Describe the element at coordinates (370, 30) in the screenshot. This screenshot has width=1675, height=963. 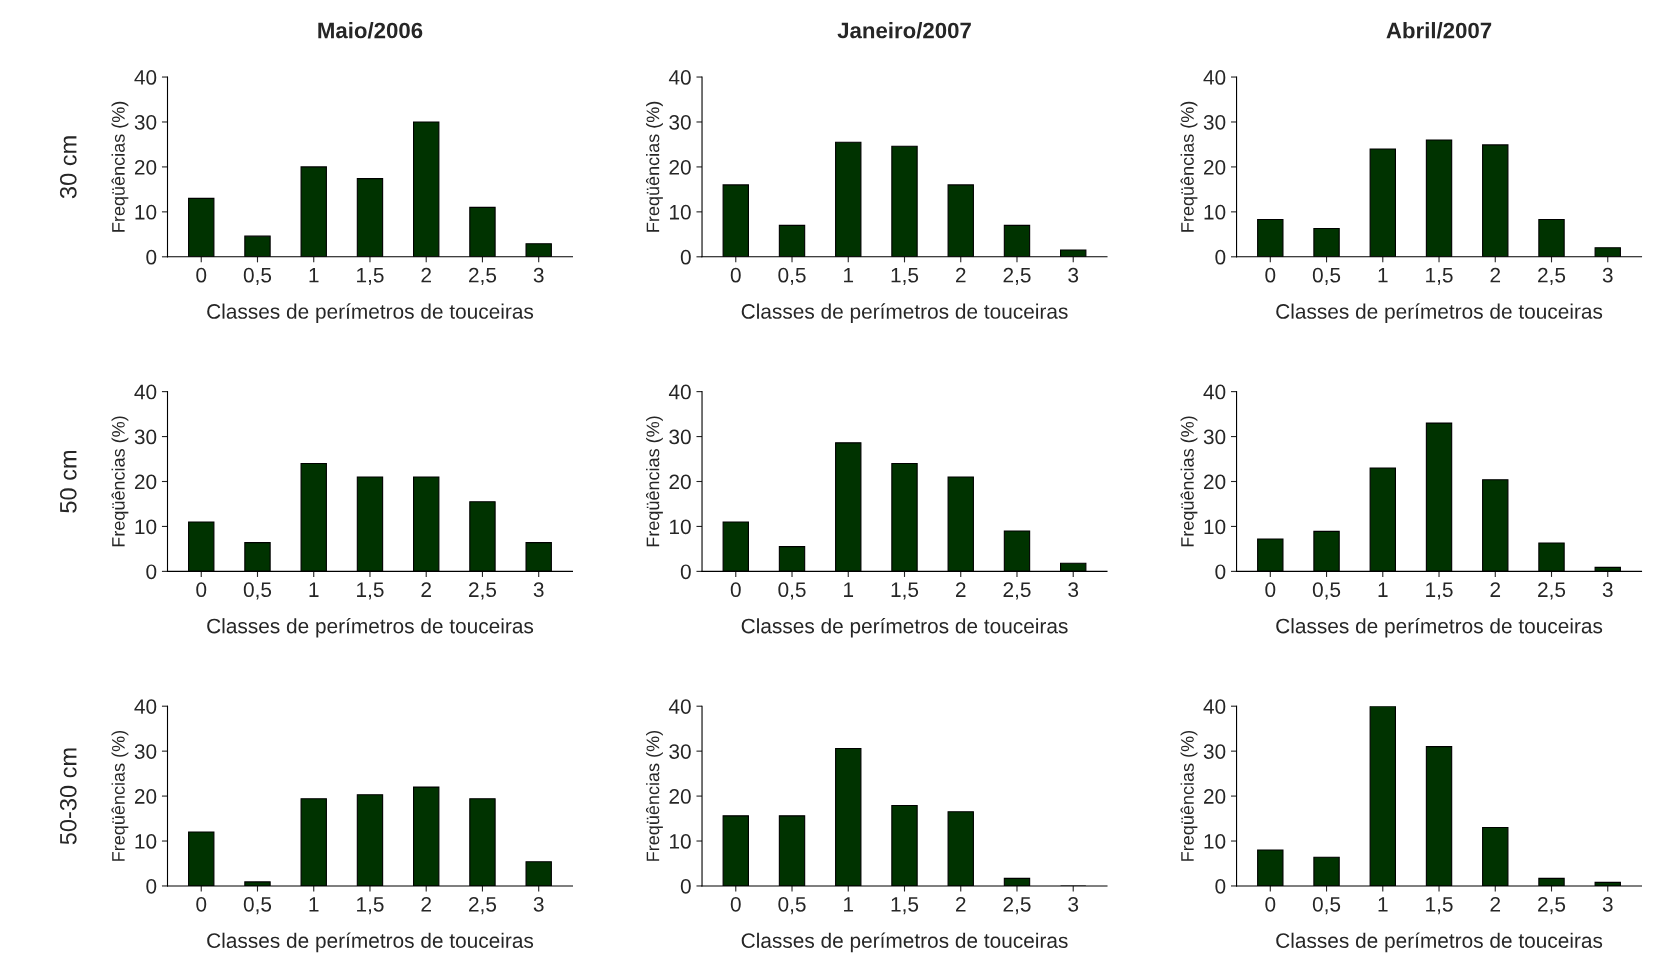
I see `chart-title: Maio/2006` at that location.